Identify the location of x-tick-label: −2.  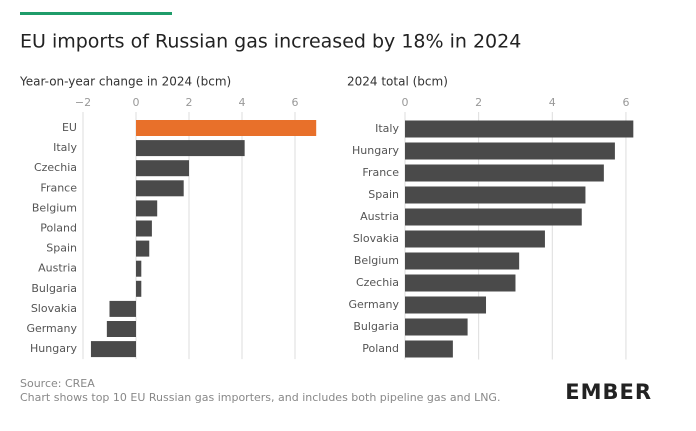
(83, 102).